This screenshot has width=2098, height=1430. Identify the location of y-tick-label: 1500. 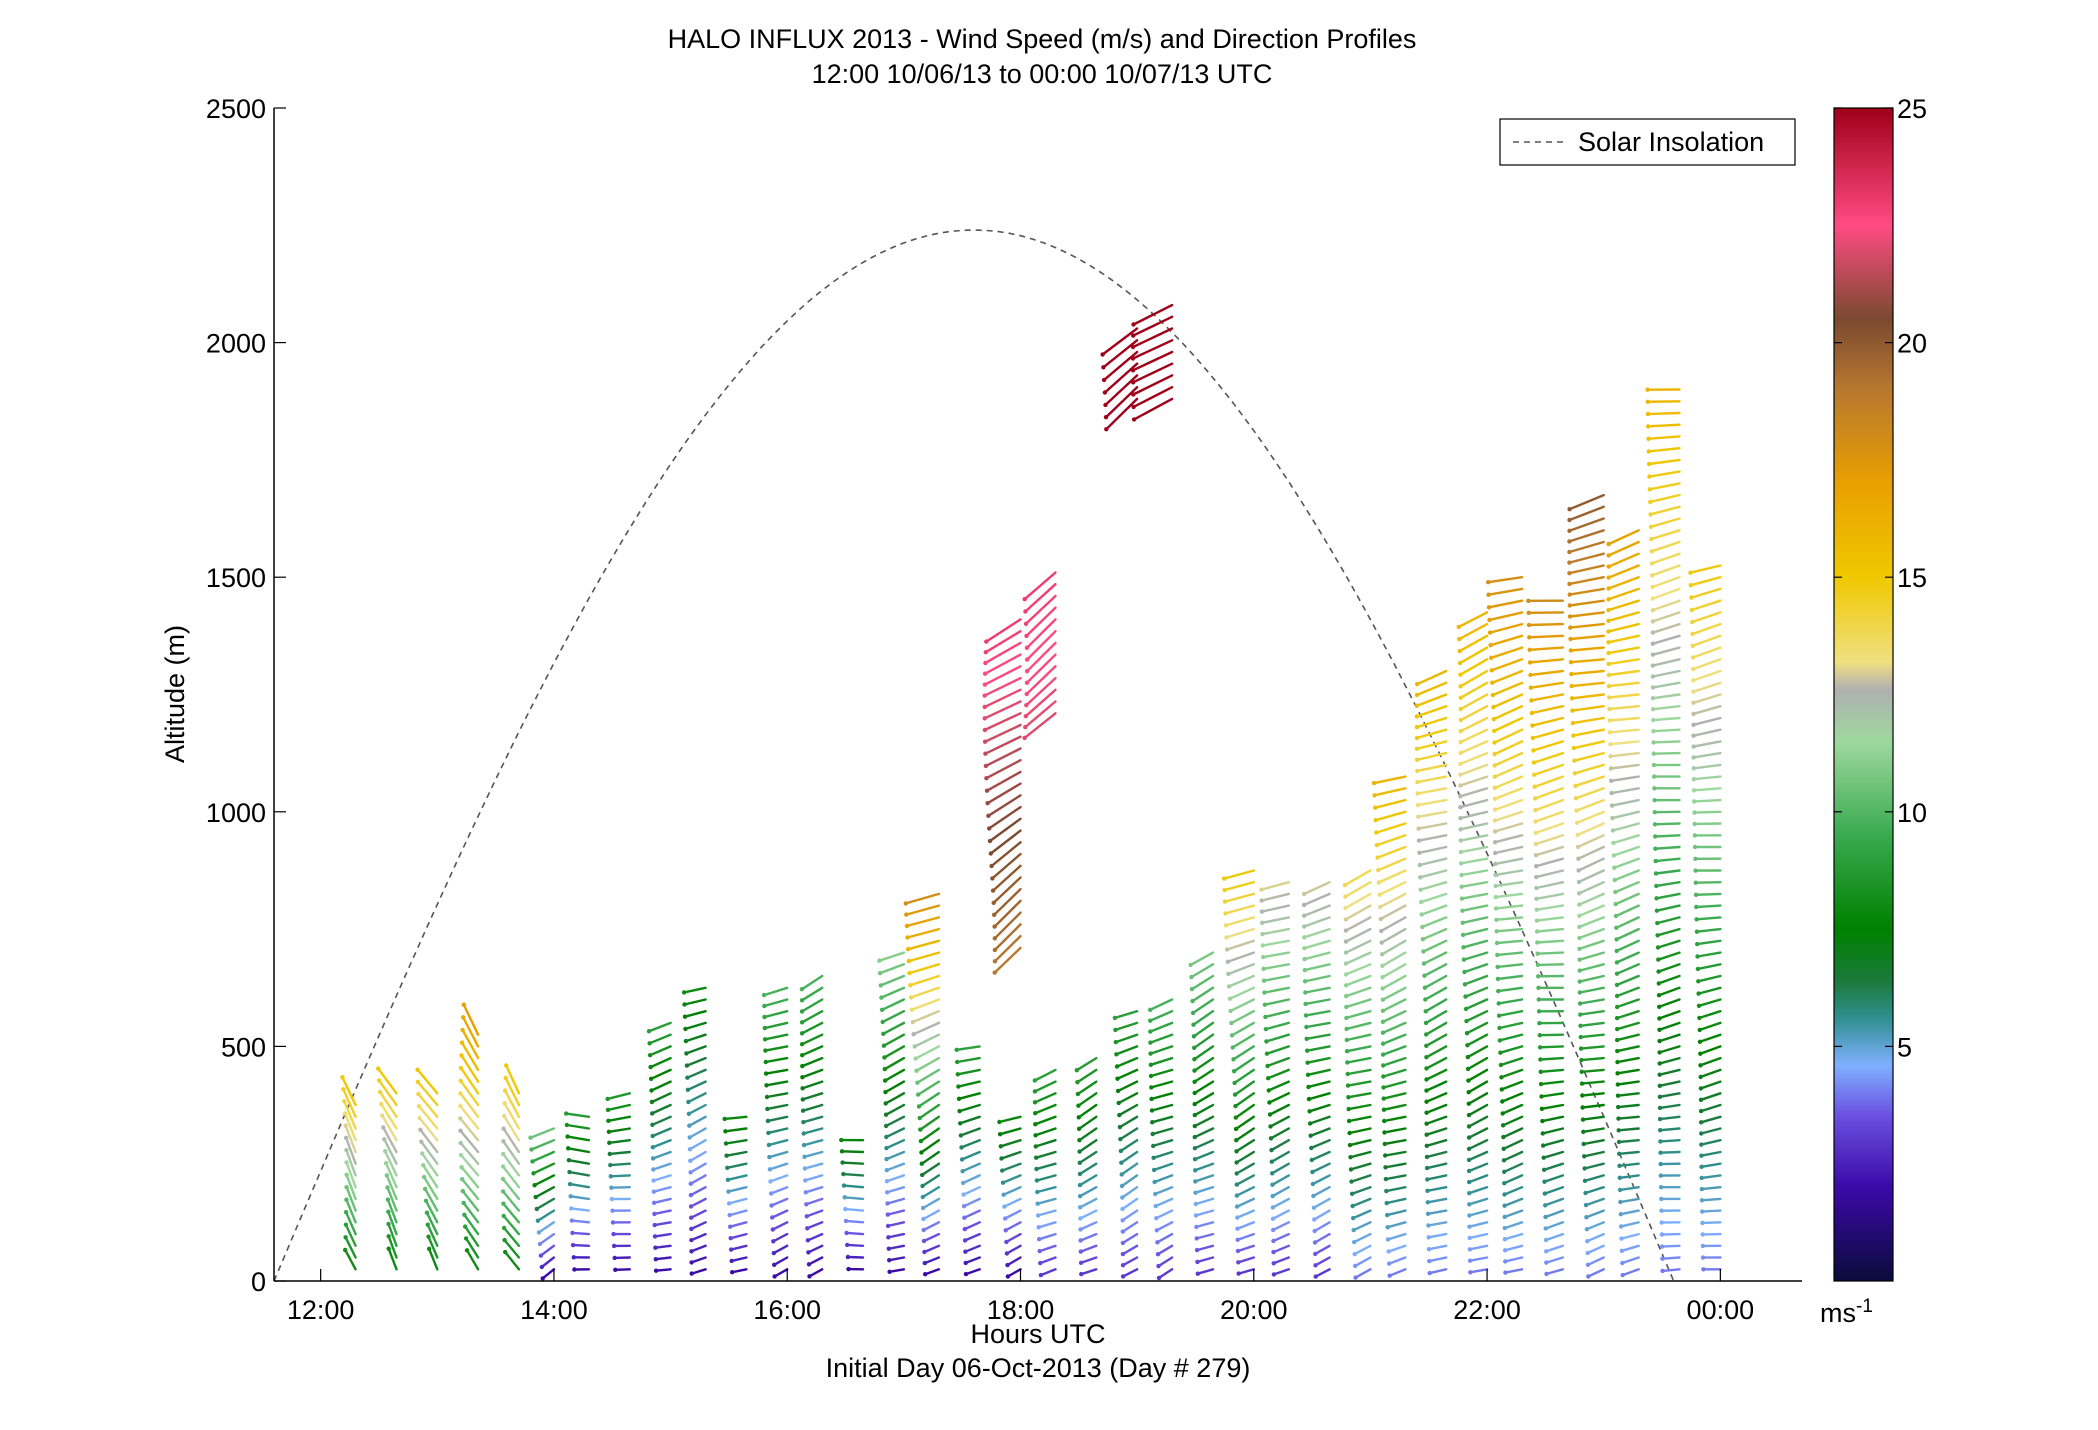
(236, 578).